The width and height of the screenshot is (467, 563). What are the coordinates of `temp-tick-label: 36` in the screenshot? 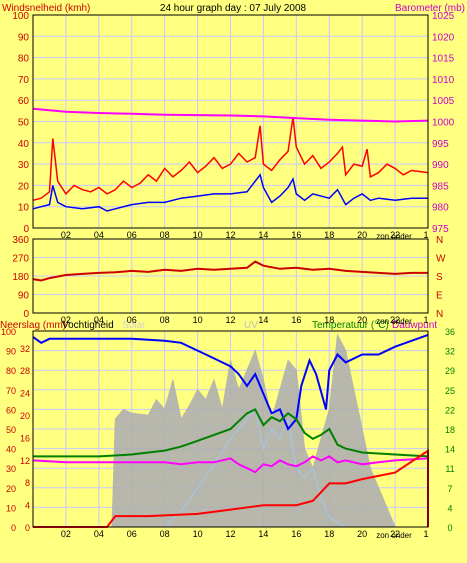 It's located at (450, 332).